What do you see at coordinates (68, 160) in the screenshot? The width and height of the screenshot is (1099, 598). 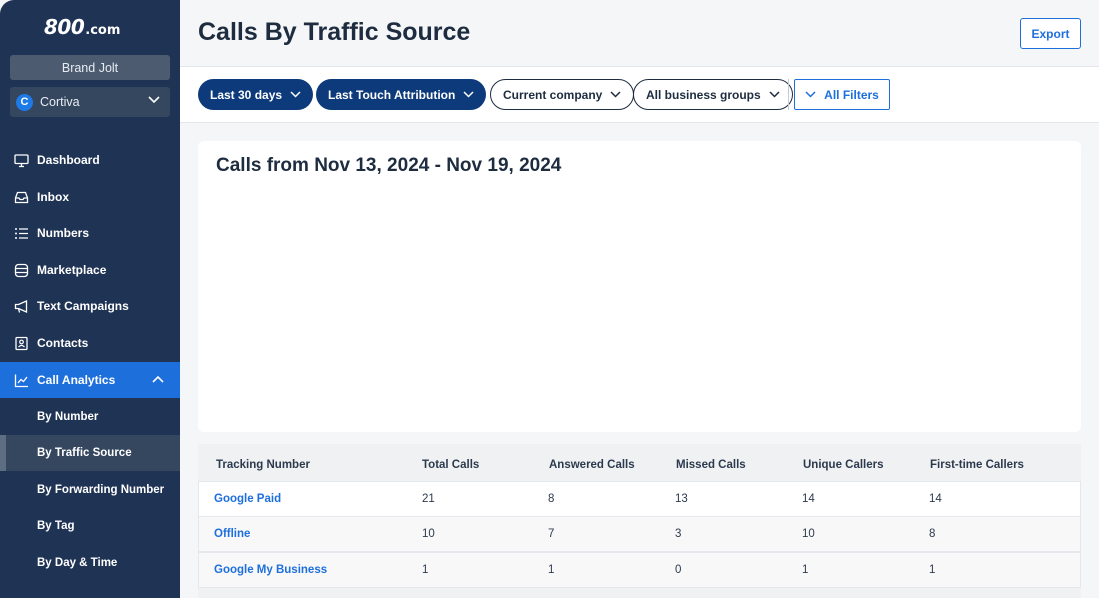 I see `nav-label: Dashboard` at bounding box center [68, 160].